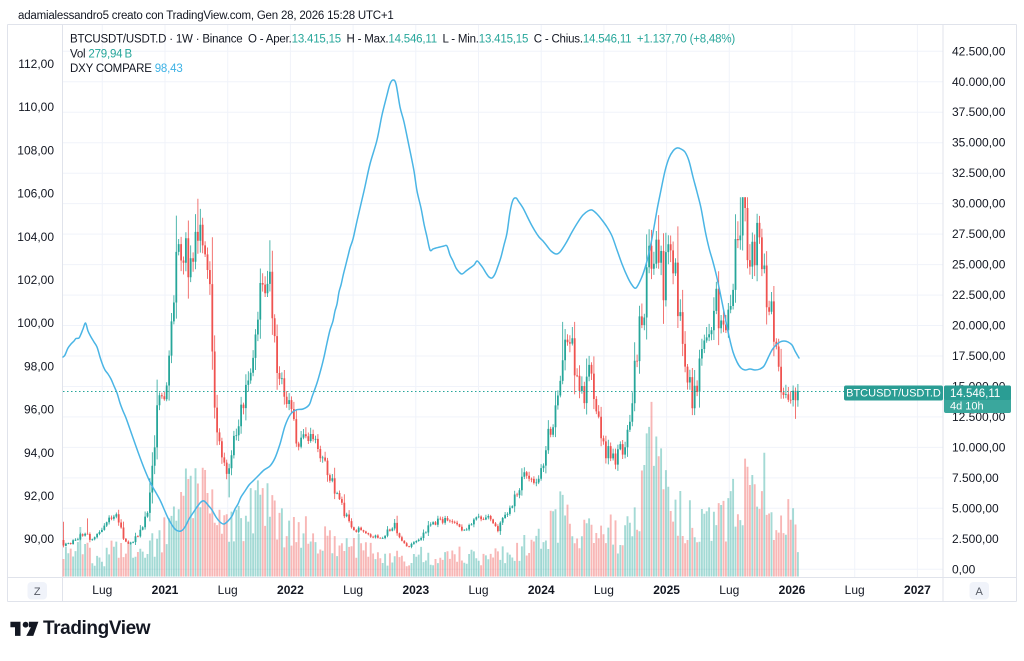  What do you see at coordinates (792, 590) in the screenshot?
I see `svg-text: 2026` at bounding box center [792, 590].